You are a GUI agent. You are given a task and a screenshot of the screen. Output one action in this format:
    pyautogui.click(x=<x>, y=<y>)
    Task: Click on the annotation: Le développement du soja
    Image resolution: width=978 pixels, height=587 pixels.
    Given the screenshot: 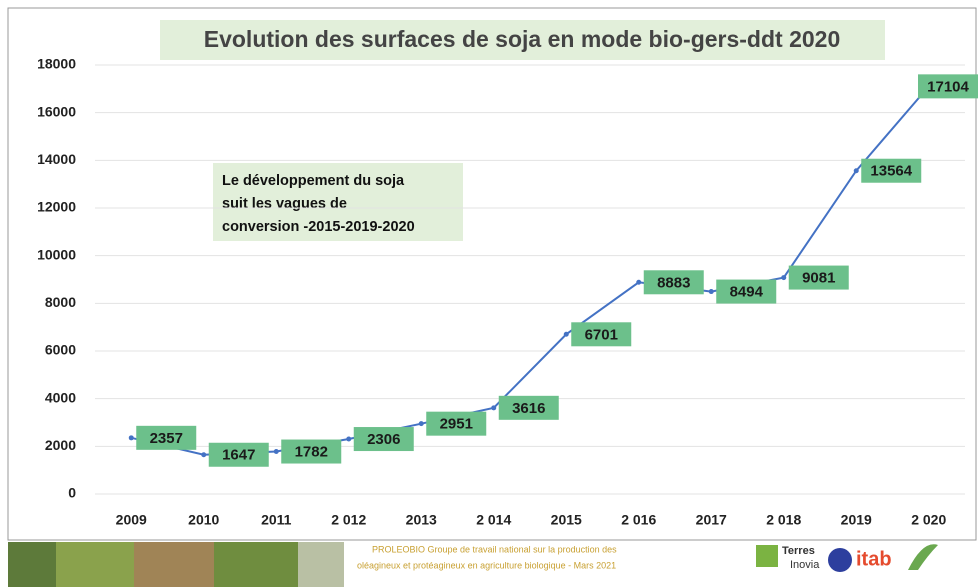 What is the action you would take?
    pyautogui.click(x=313, y=181)
    